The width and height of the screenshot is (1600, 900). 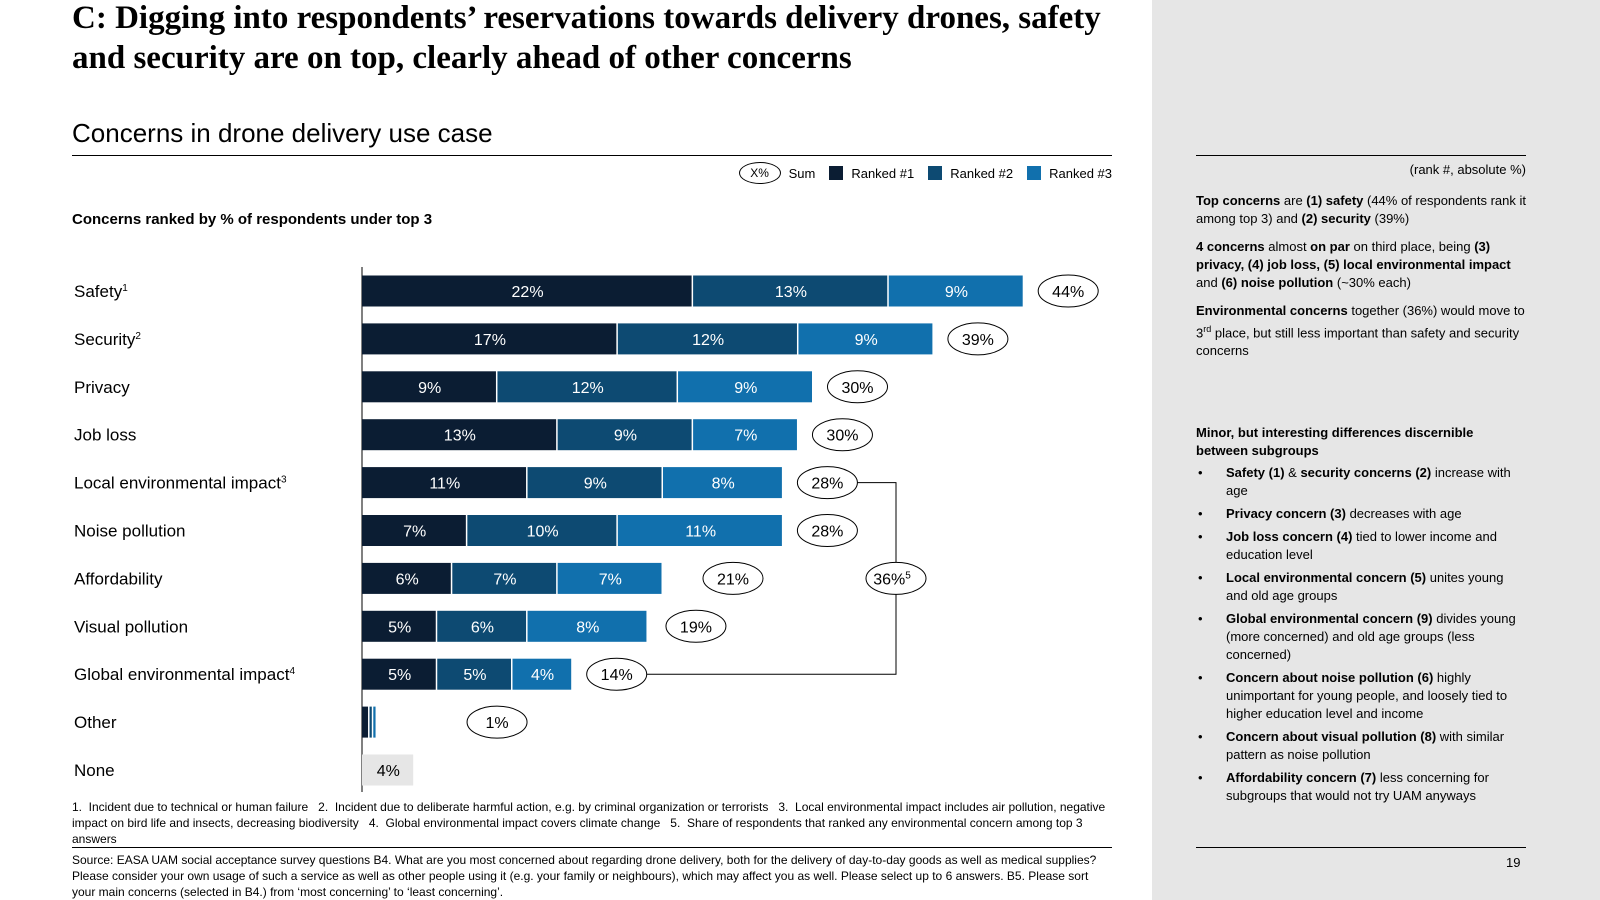 I want to click on sum-oval, so click(x=827, y=530).